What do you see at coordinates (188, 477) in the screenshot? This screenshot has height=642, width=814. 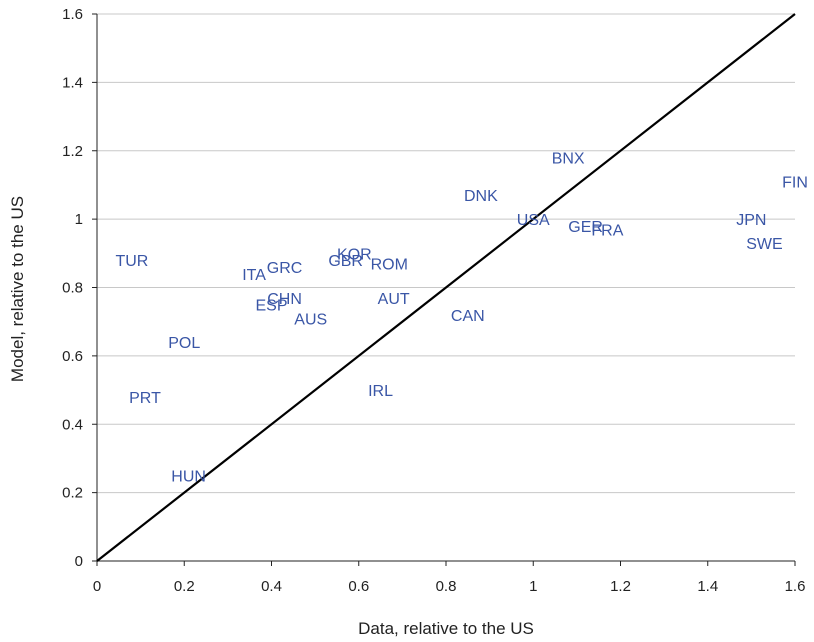 I see `point-label-hun: HUN` at bounding box center [188, 477].